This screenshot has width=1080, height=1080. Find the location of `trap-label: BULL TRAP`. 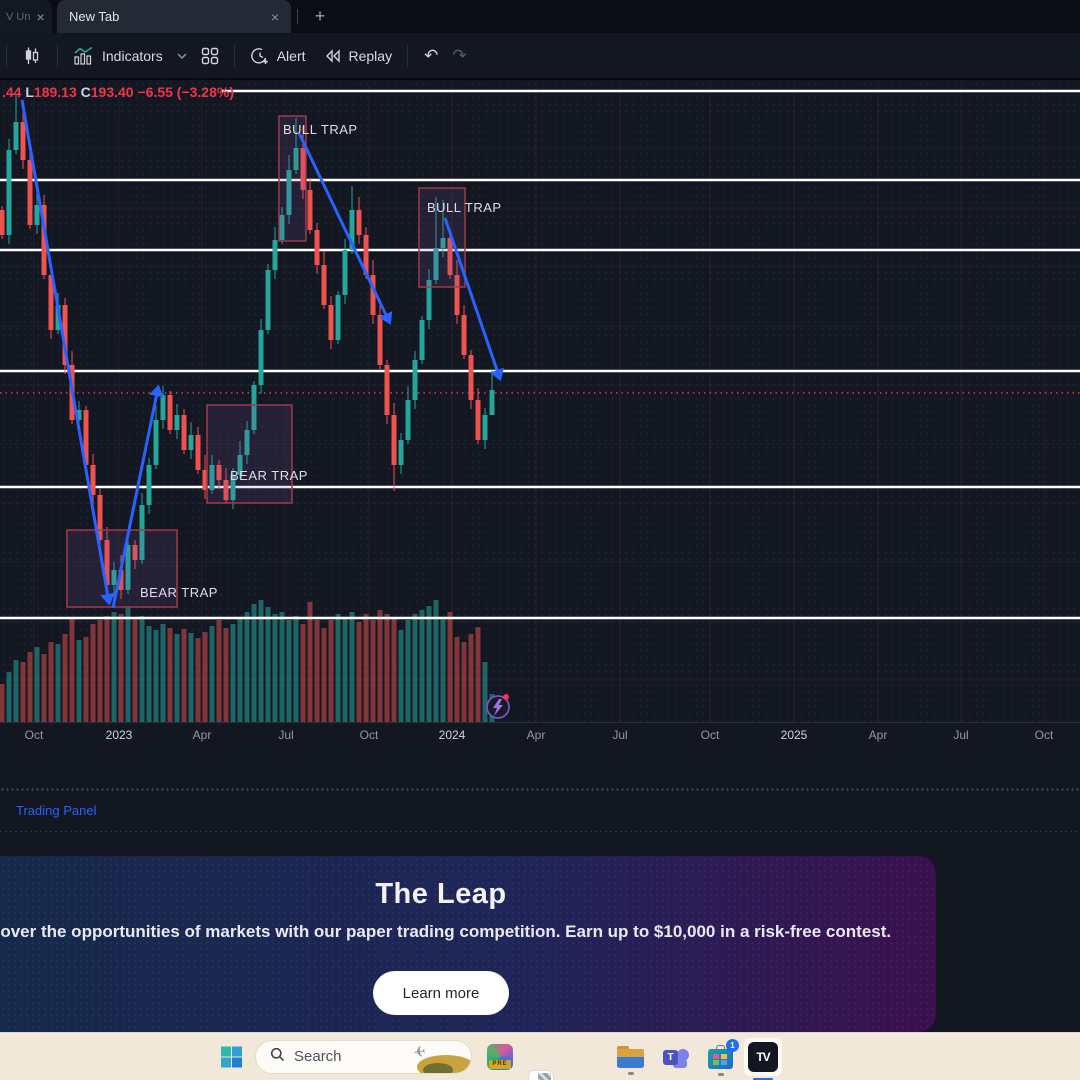

trap-label: BULL TRAP is located at coordinates (464, 207).